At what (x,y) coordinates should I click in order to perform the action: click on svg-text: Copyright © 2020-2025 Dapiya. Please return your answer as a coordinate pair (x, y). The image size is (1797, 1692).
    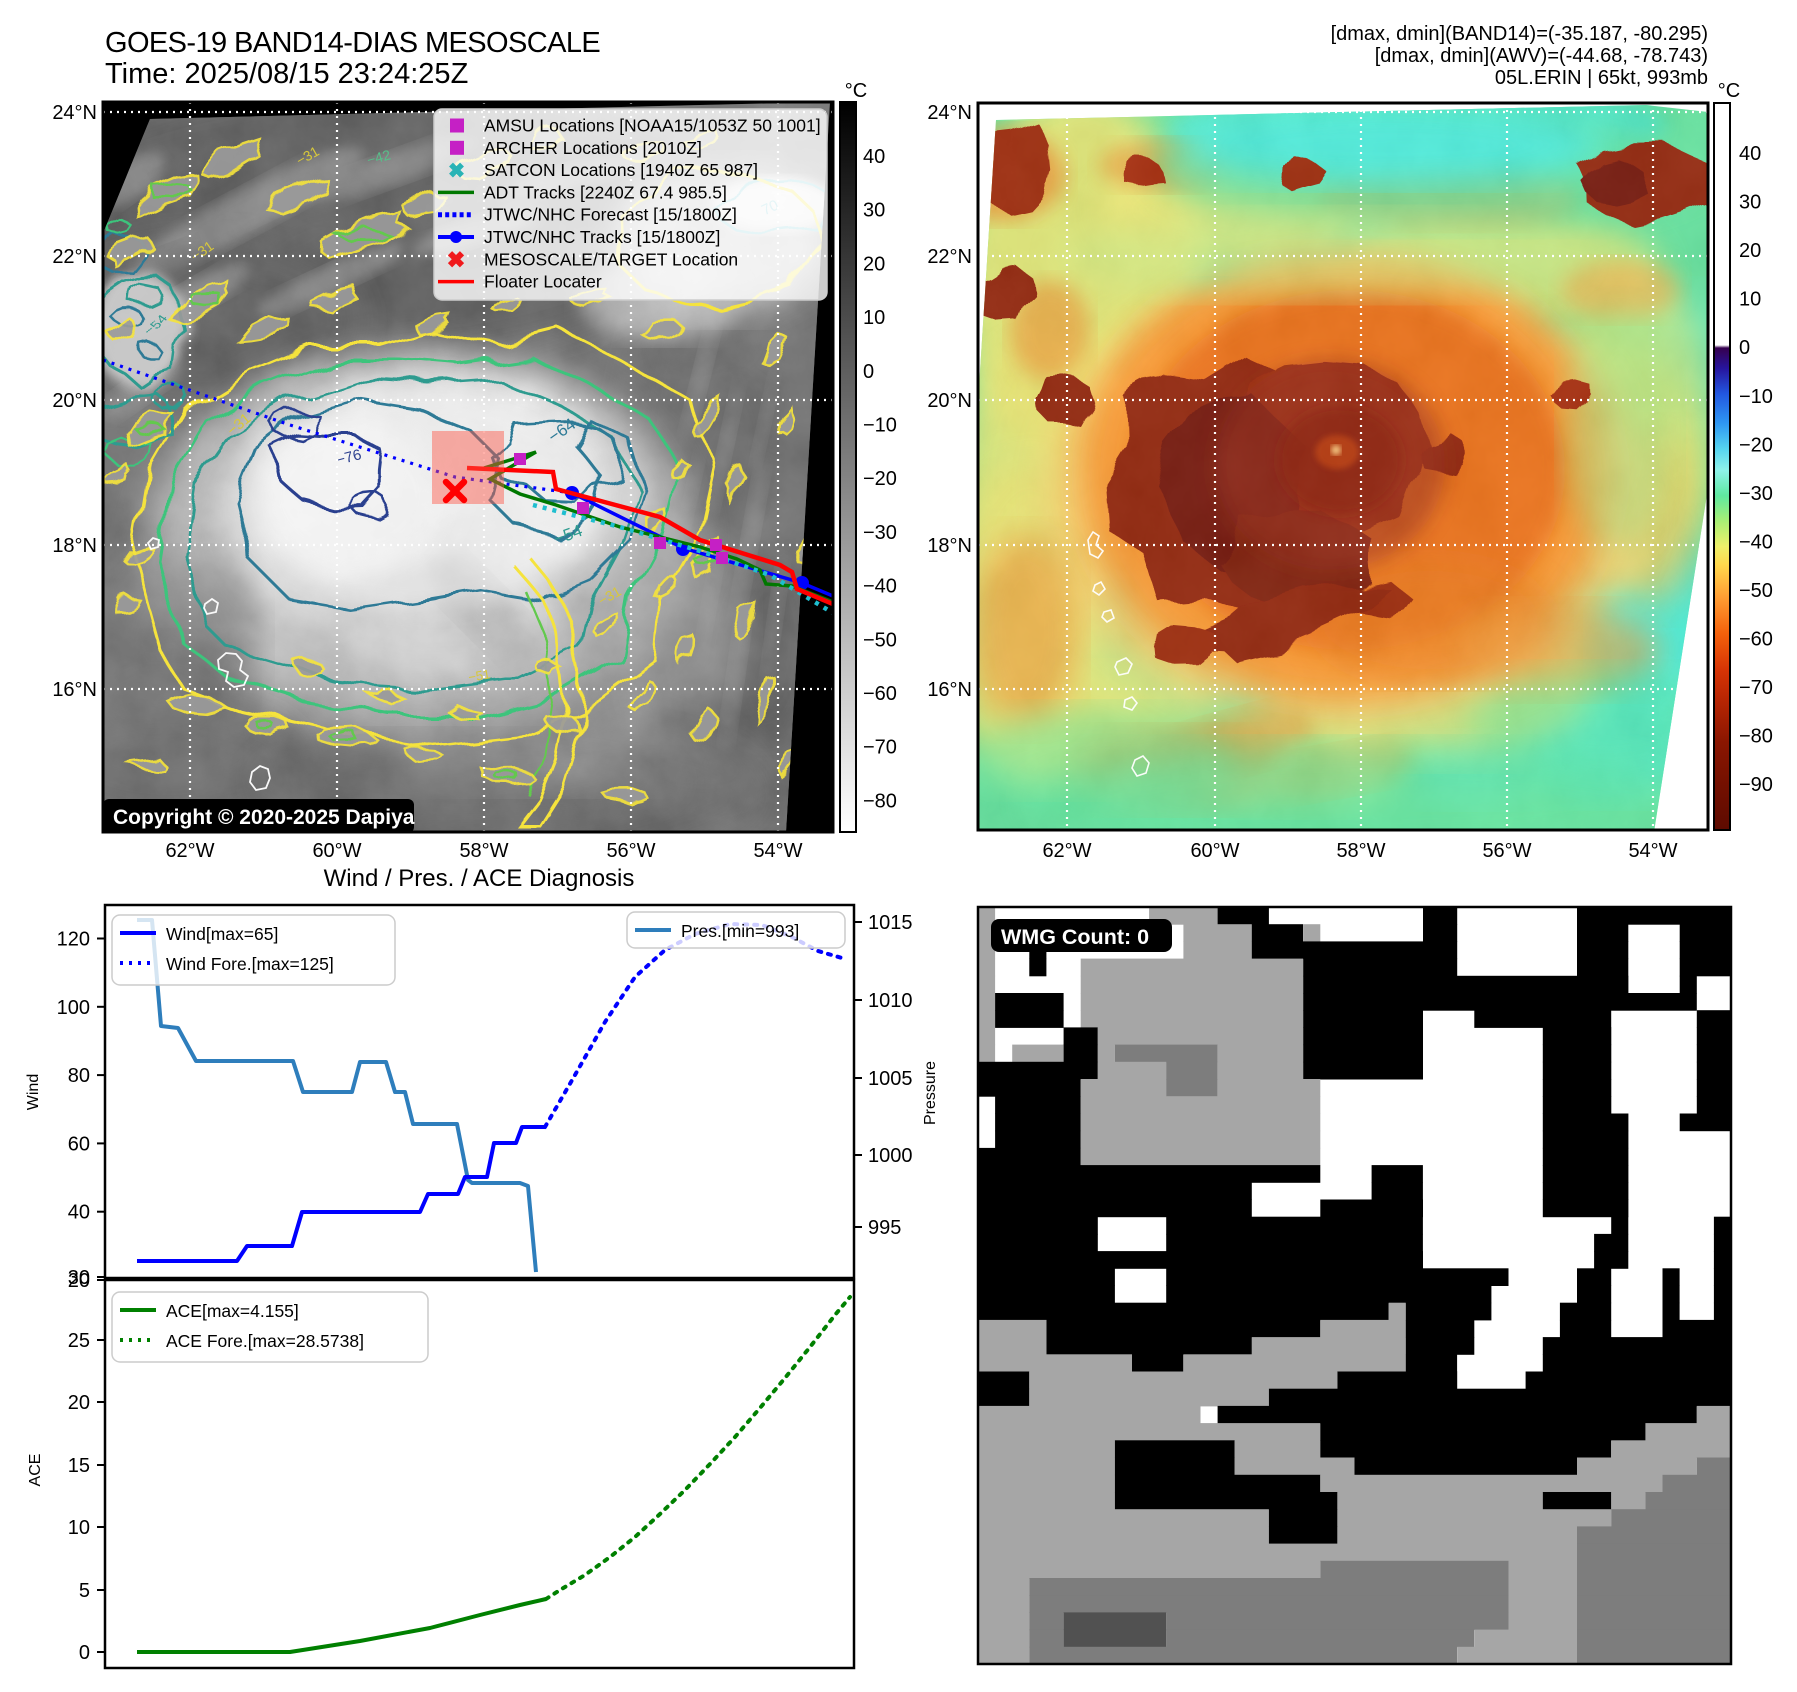
    Looking at the image, I should click on (264, 817).